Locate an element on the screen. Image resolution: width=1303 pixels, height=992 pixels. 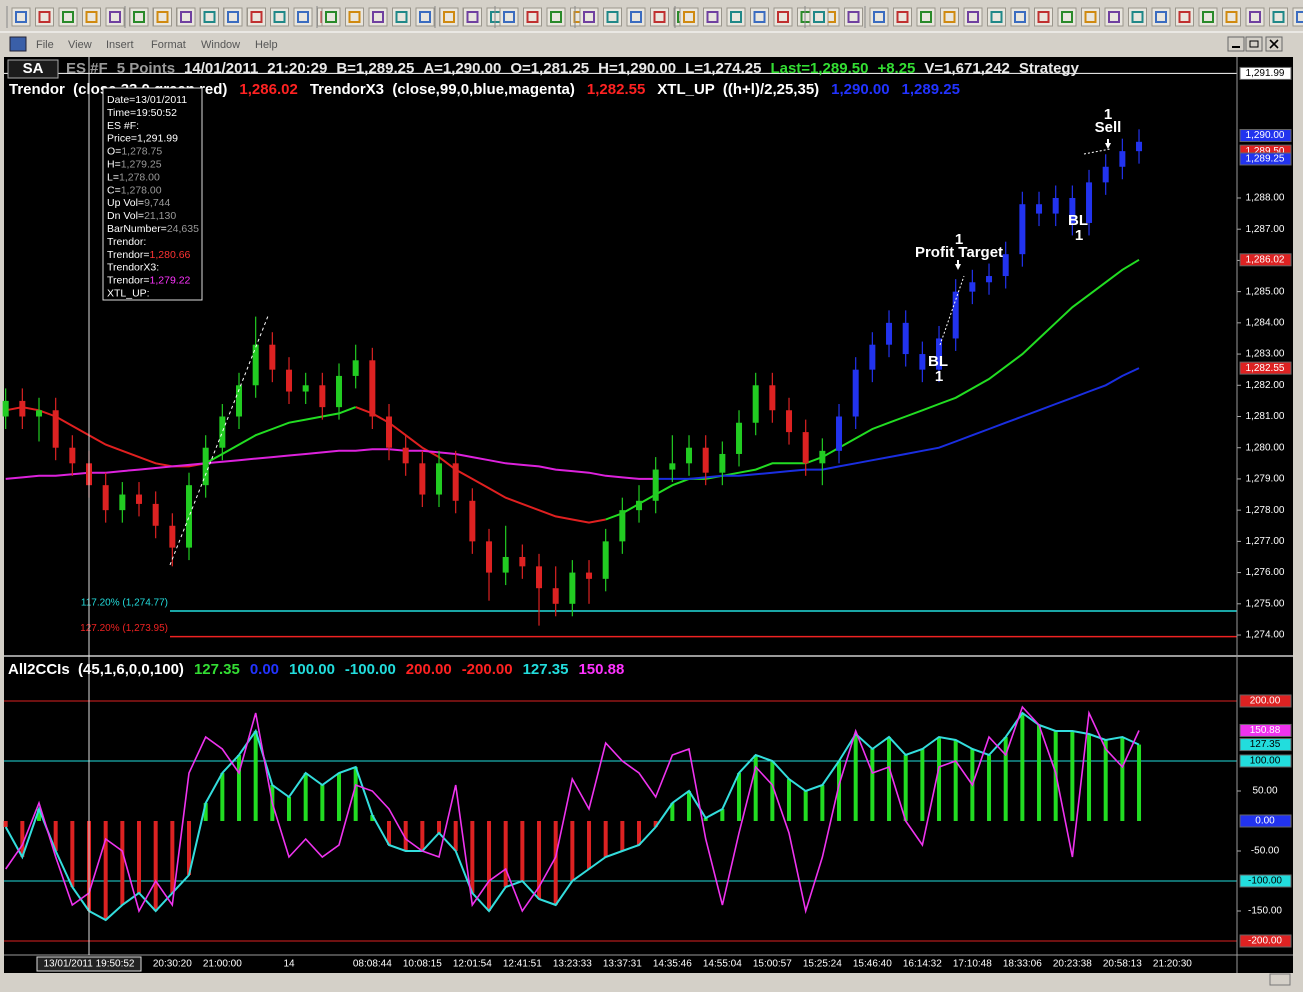
menu-item: File is located at coordinates (45, 45).